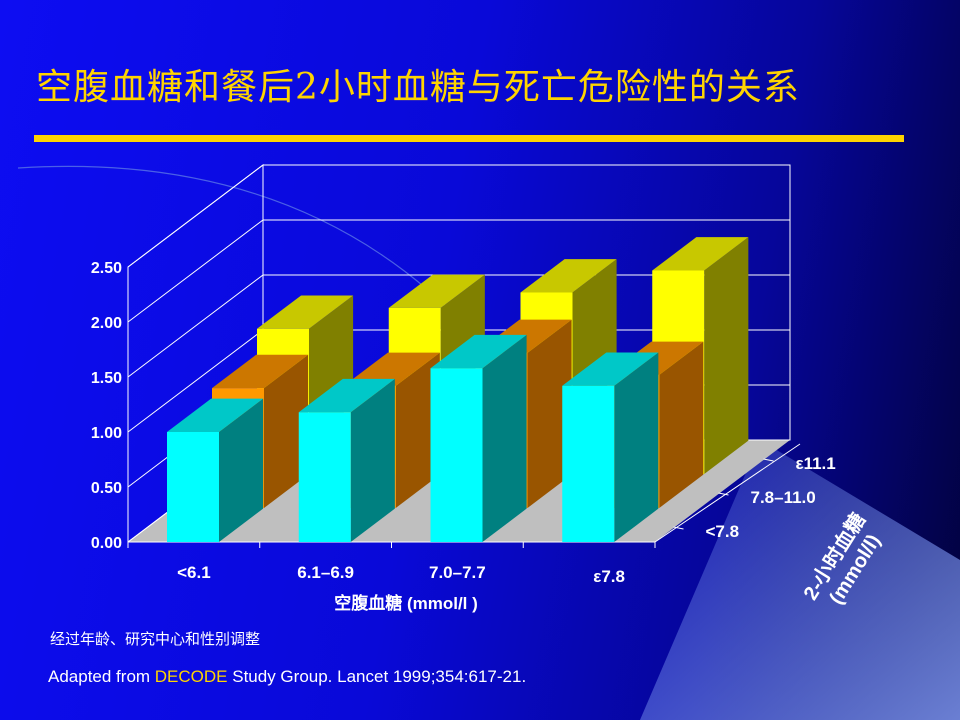 This screenshot has width=960, height=720. What do you see at coordinates (155, 639) in the screenshot?
I see `footnote: 经过年龄、研究中心和性别调整` at bounding box center [155, 639].